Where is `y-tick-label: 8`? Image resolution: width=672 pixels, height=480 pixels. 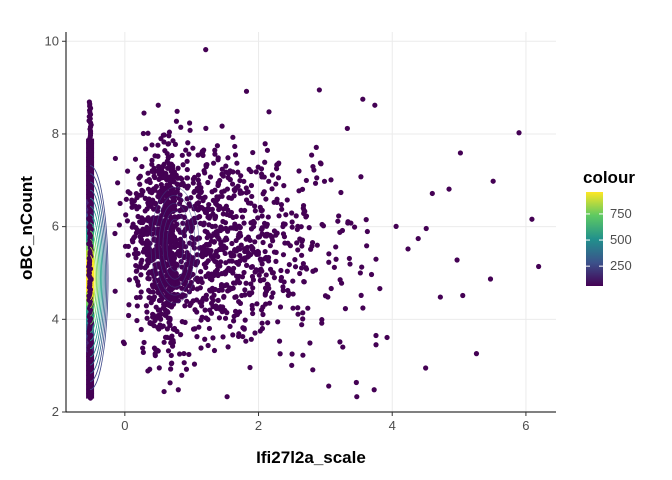
y-tick-label: 8 is located at coordinates (55, 133).